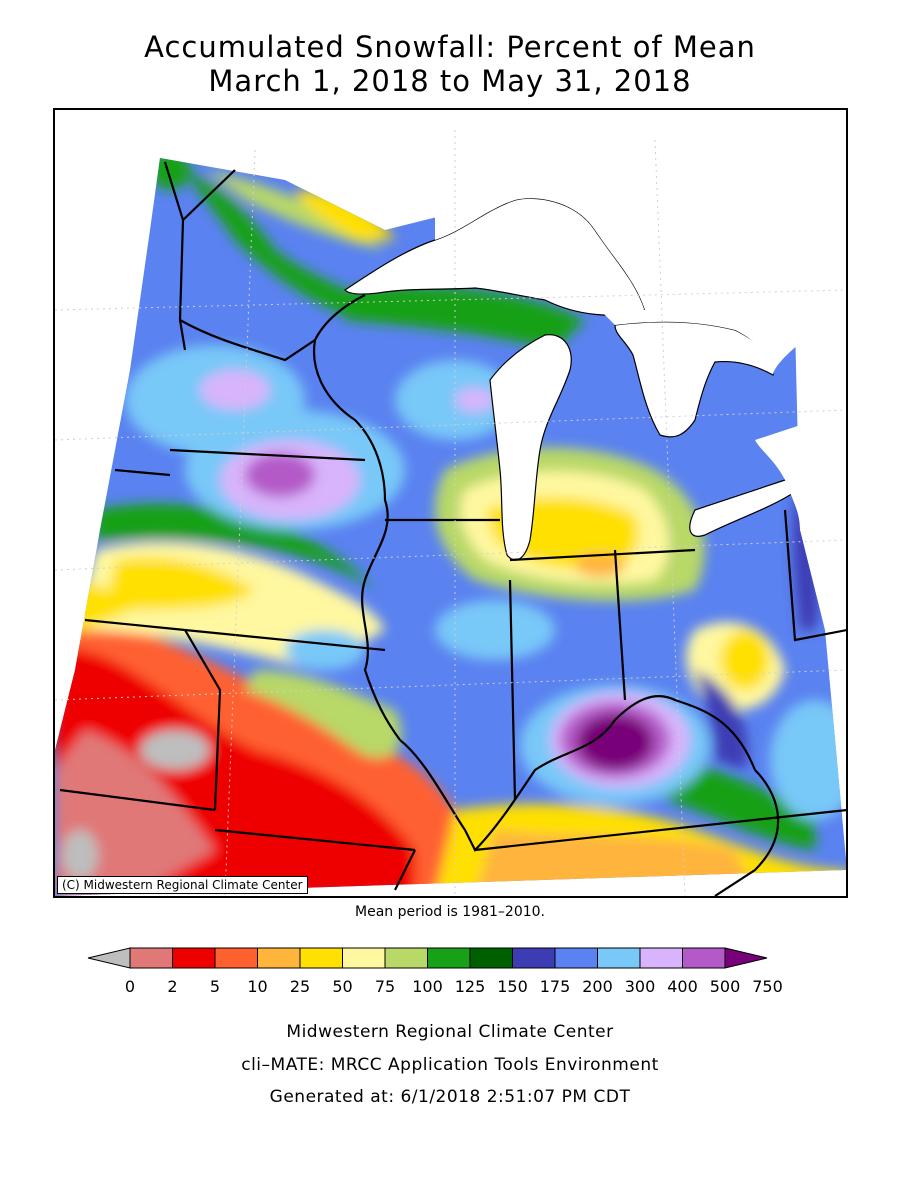  Describe the element at coordinates (450, 47) in the screenshot. I see `map-title: Accumulated Snowfall: Percent of Mean` at that location.